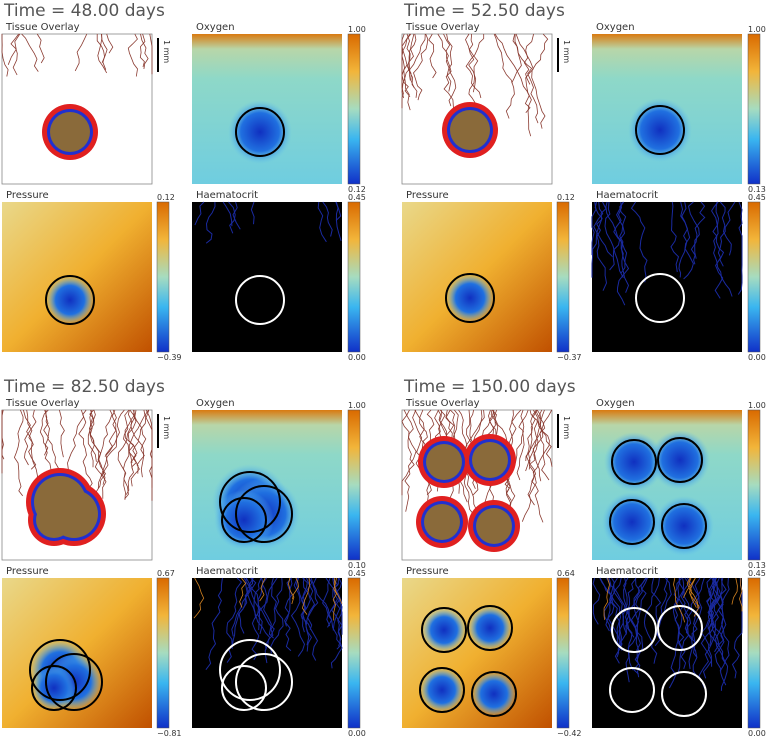  I want to click on colorbar-min: −0.39, so click(169, 357).